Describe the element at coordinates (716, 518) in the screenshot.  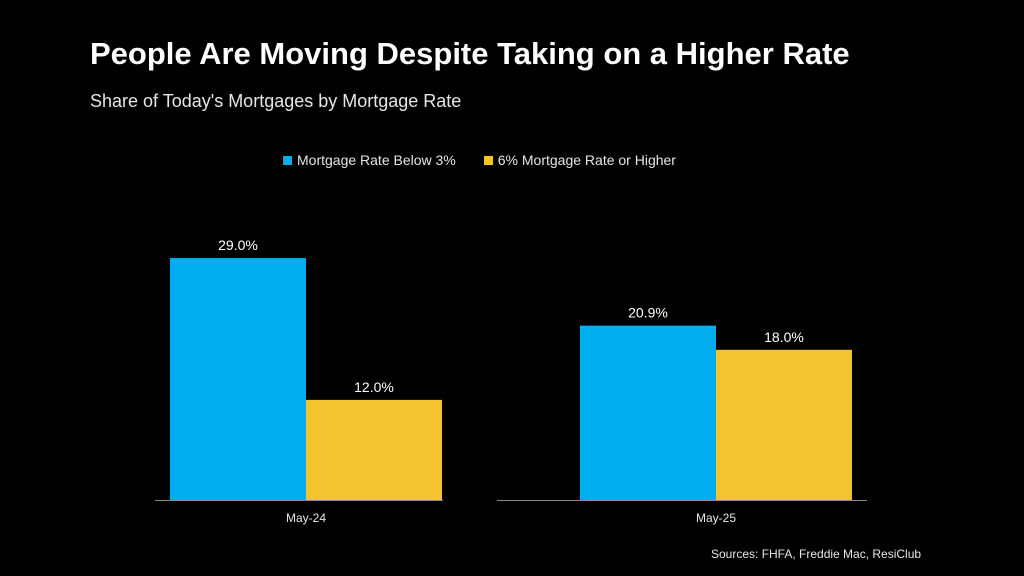
I see `x-tick-label-may-25: May-25` at that location.